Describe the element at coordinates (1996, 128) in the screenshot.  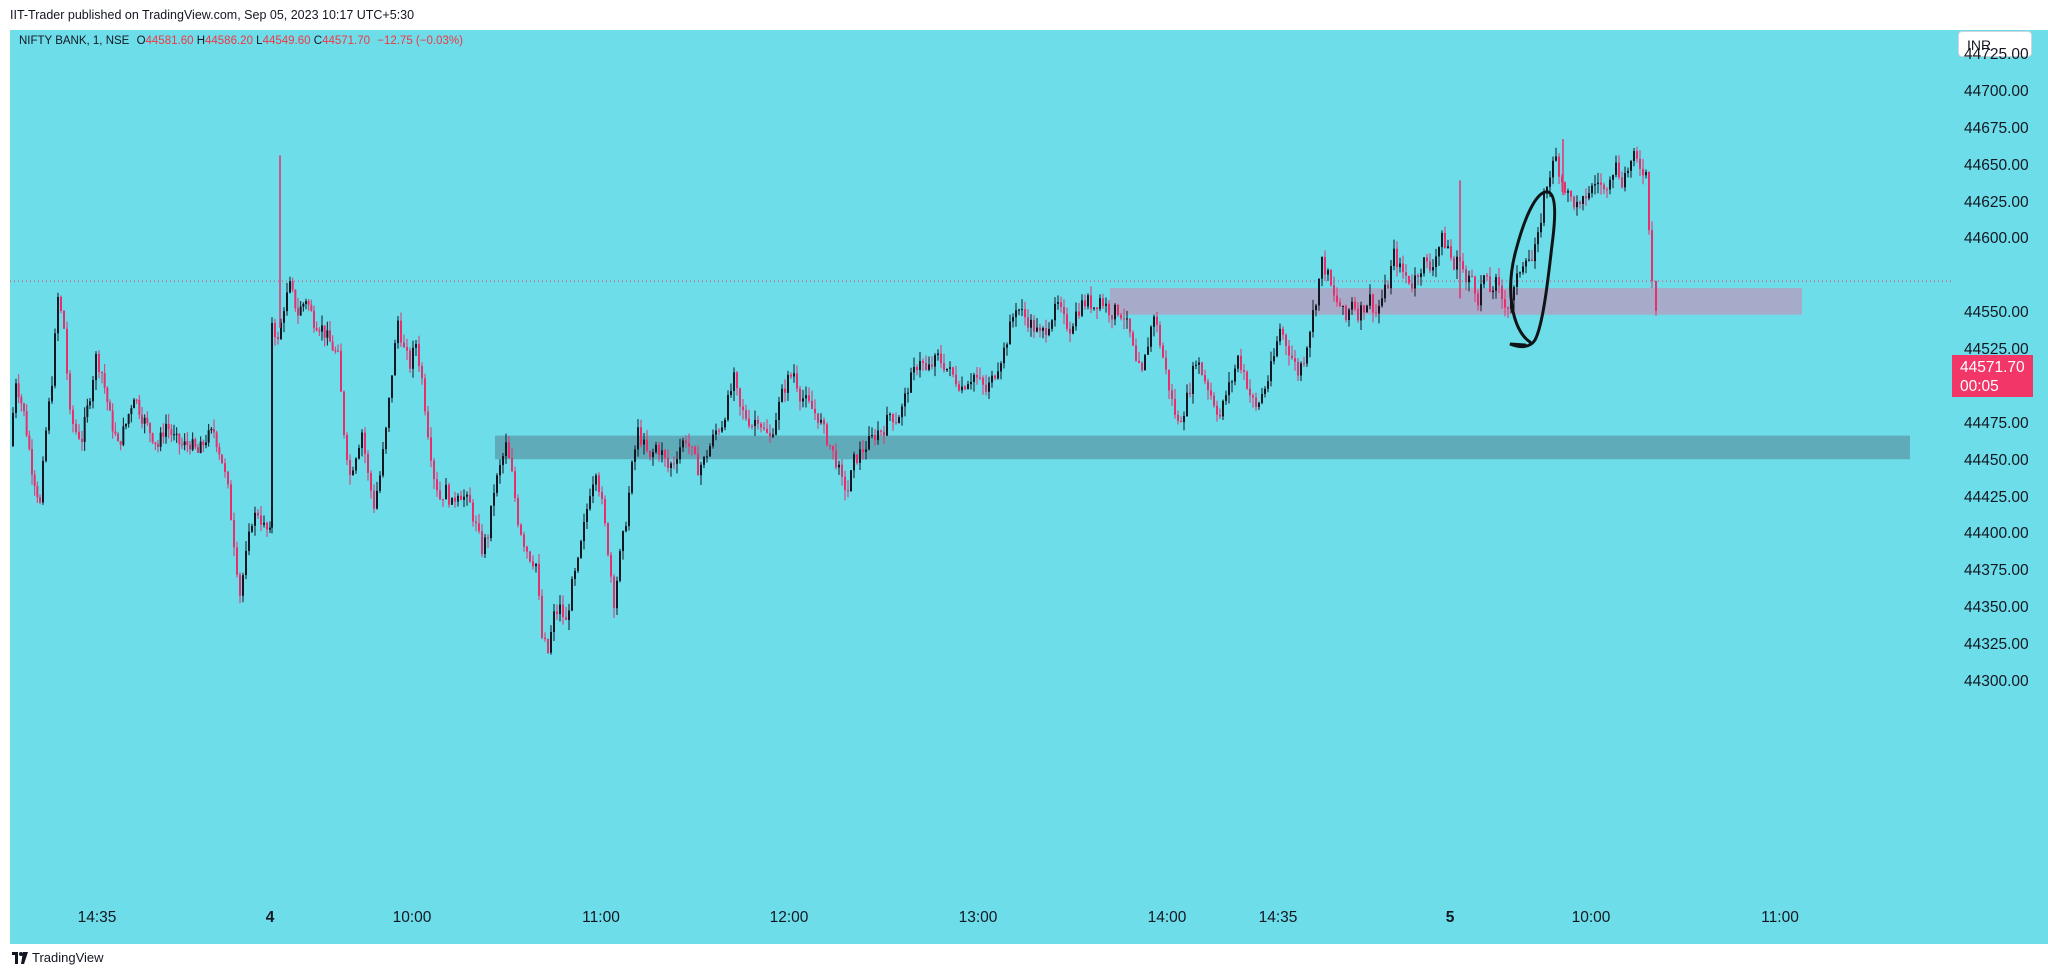
I see `price-tick-label: 44675.00` at that location.